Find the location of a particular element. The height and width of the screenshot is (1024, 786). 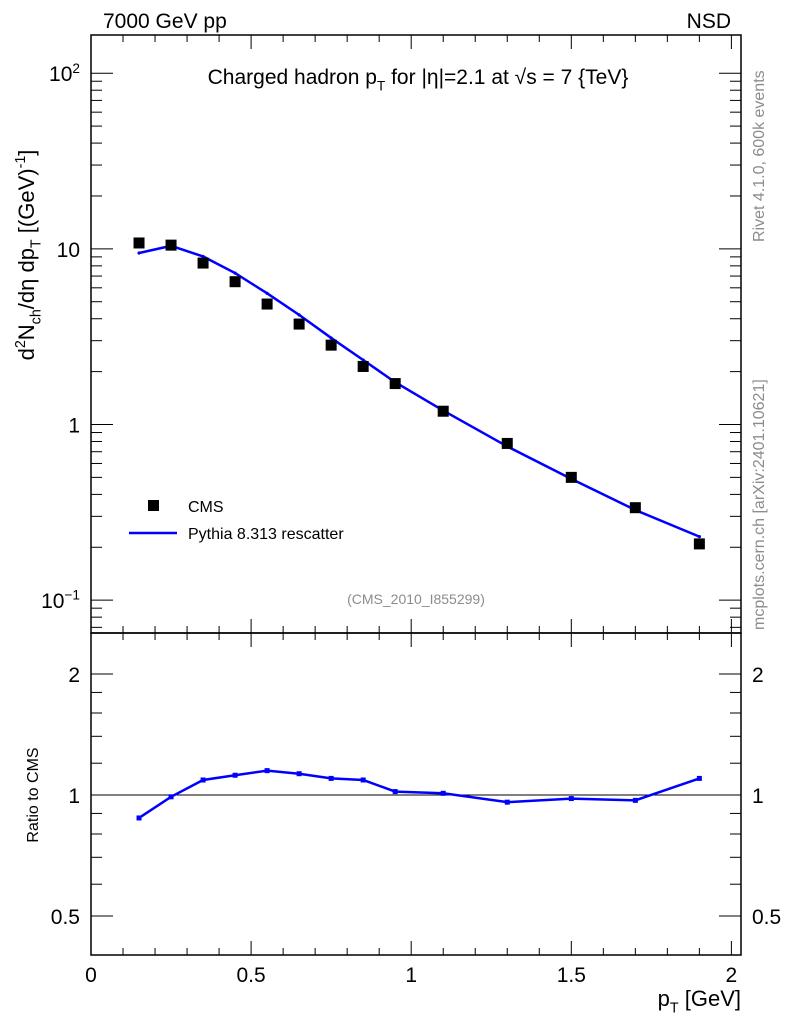

mcplots-label: mcplots.cern.ch [arXiv:2401.10621] is located at coordinates (759, 504).